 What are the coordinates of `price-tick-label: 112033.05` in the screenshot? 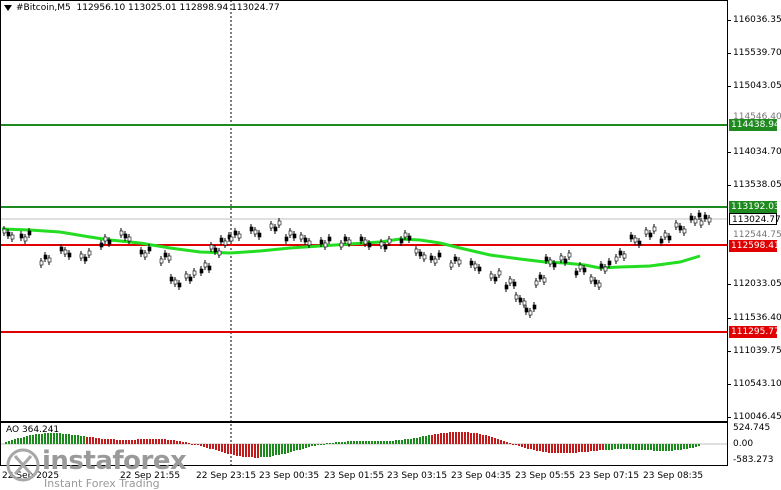 It's located at (757, 284).